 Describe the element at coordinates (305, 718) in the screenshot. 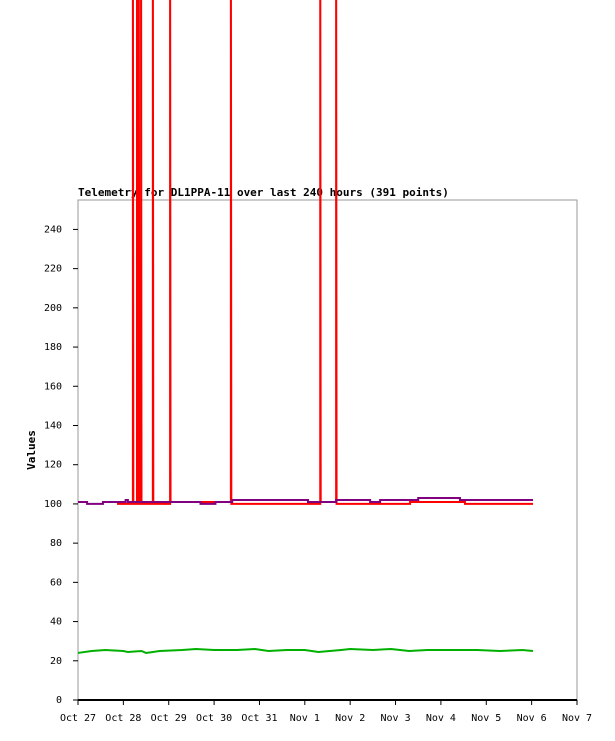

I see `x-tick-label: Nov 1` at that location.